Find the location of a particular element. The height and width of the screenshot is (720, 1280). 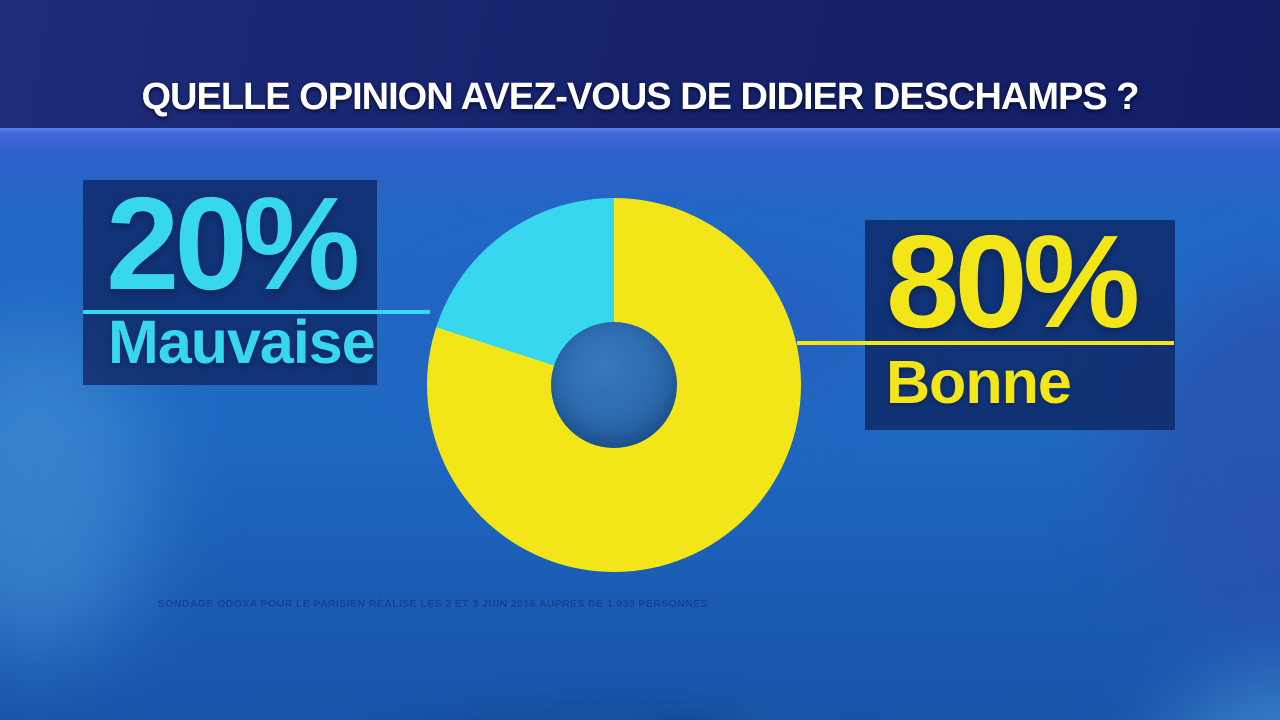

bonne-percent-value: 80% is located at coordinates (1013, 281).